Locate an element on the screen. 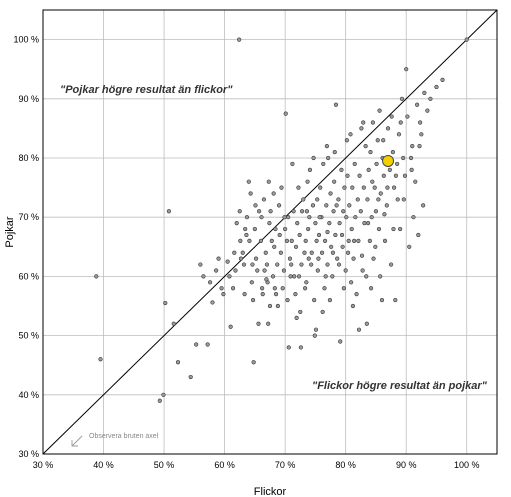 This screenshot has width=511, height=497. y-tick-label: 40 % is located at coordinates (28, 395).